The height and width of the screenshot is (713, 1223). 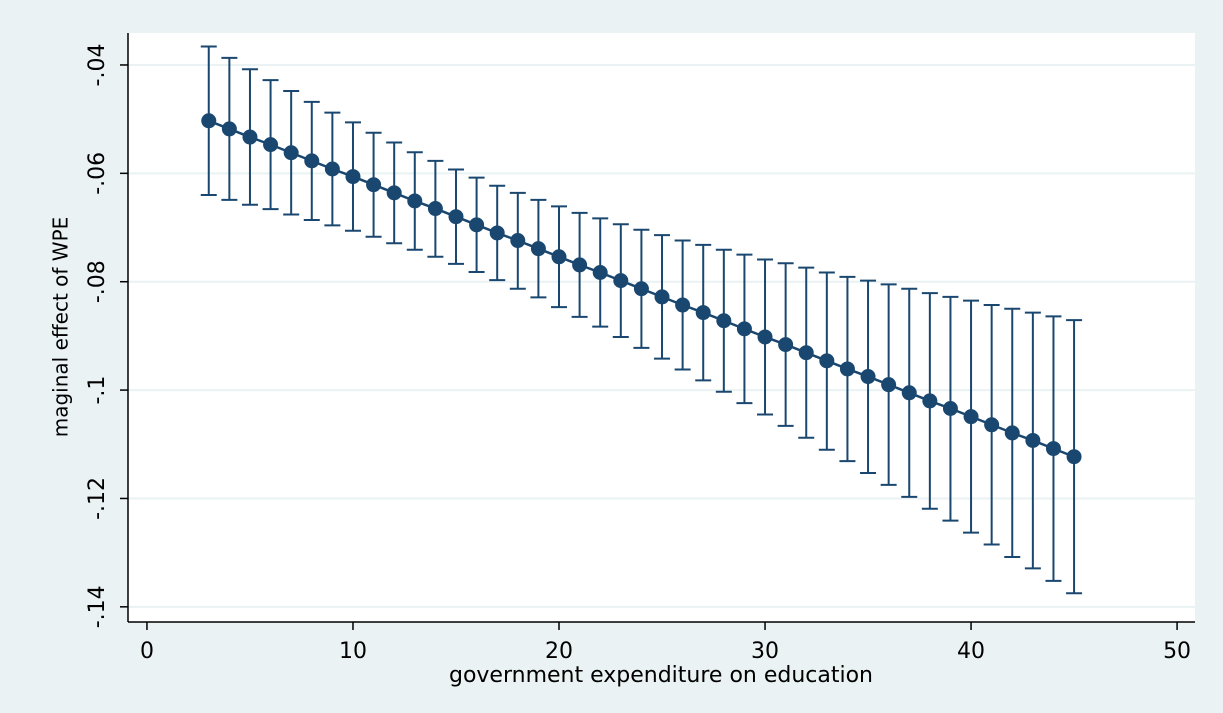 I want to click on y-tick-label: -.04, so click(x=97, y=65).